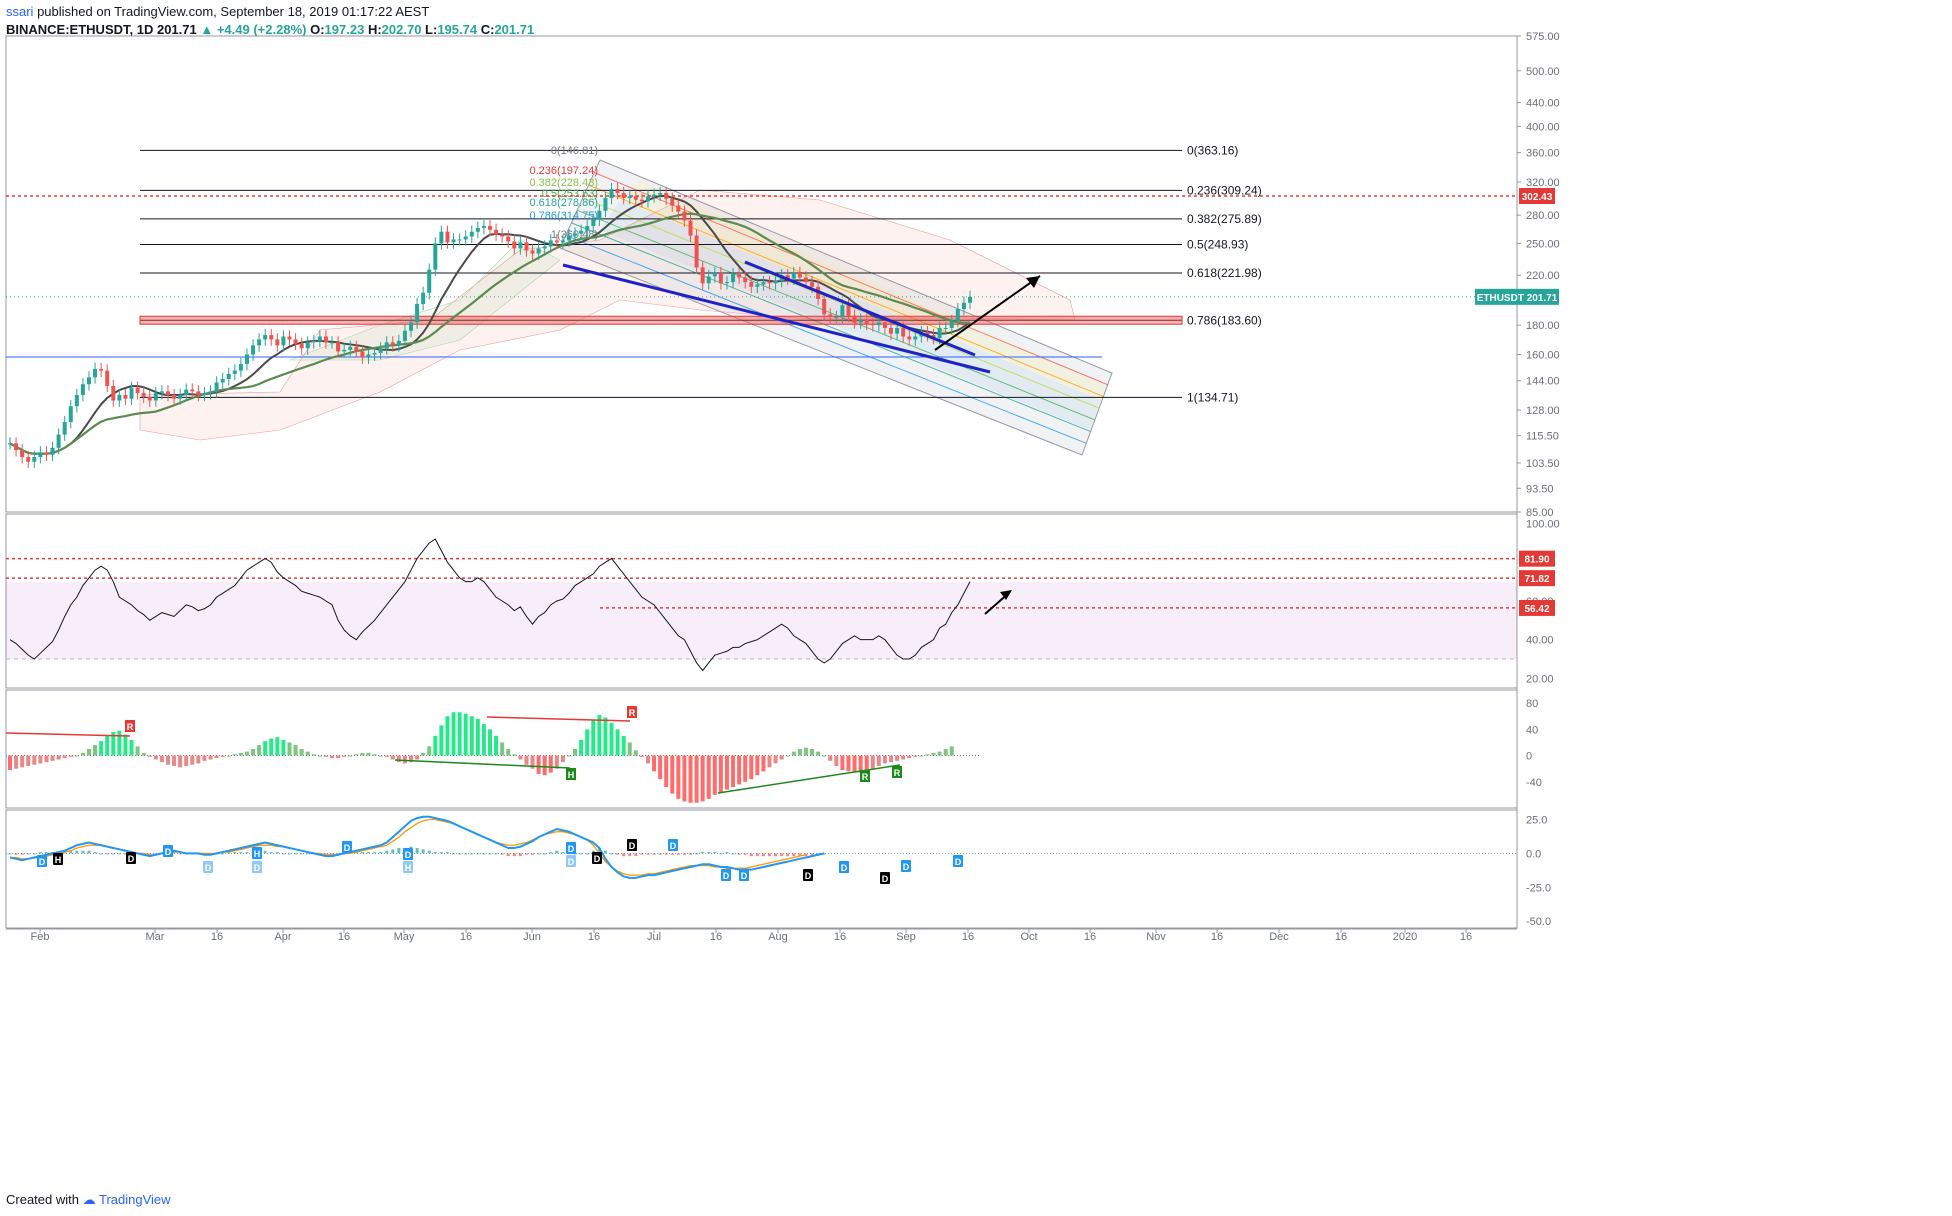  I want to click on author-link: ssari, so click(20, 11).